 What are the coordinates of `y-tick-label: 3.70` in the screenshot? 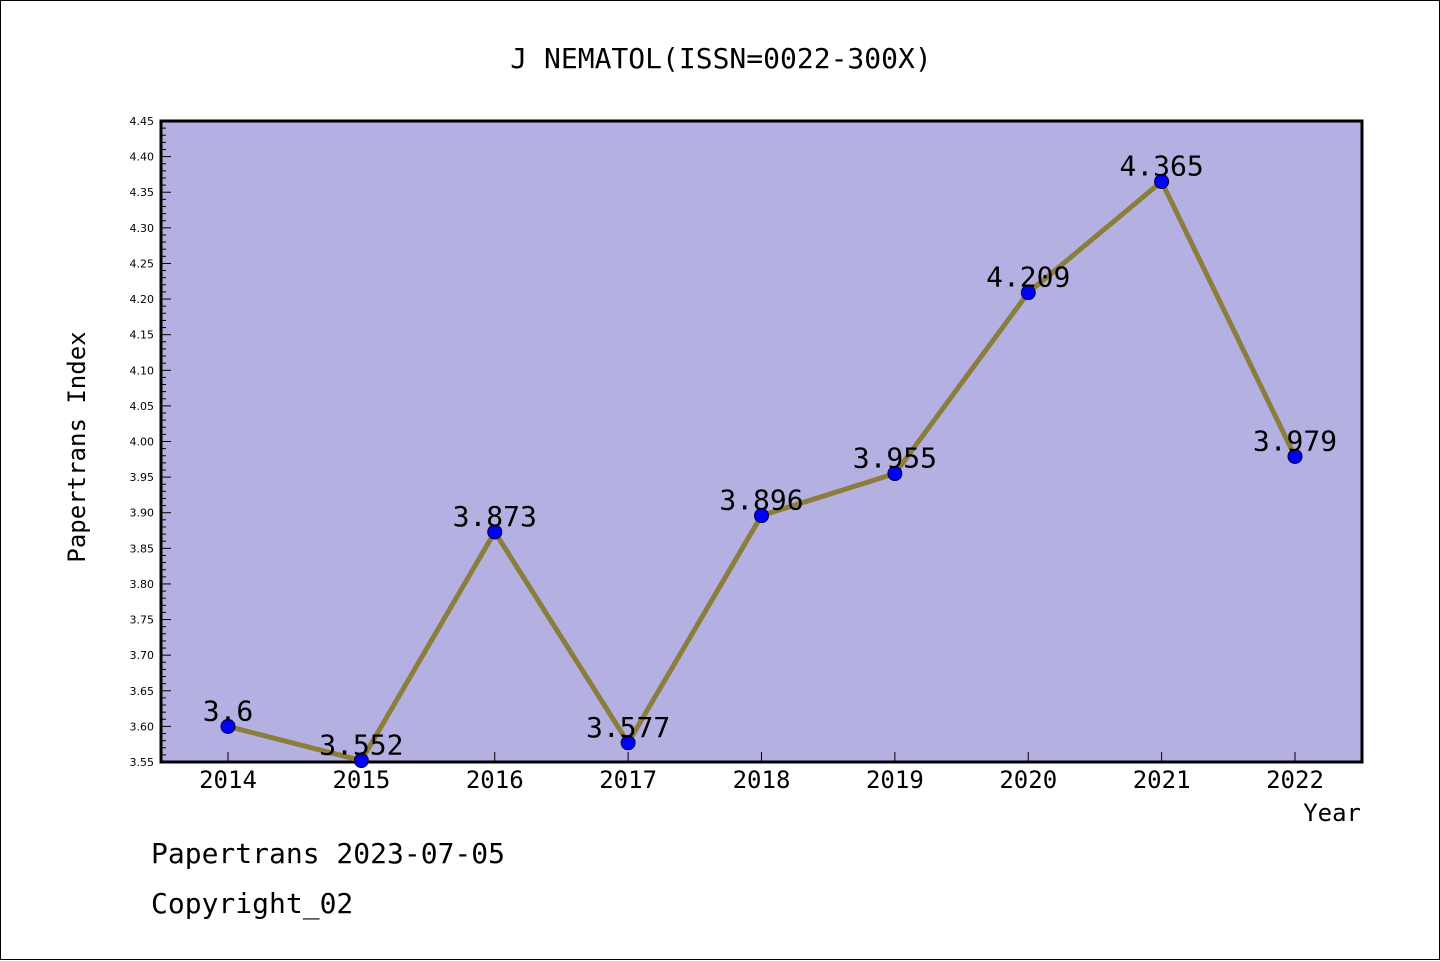 It's located at (142, 655).